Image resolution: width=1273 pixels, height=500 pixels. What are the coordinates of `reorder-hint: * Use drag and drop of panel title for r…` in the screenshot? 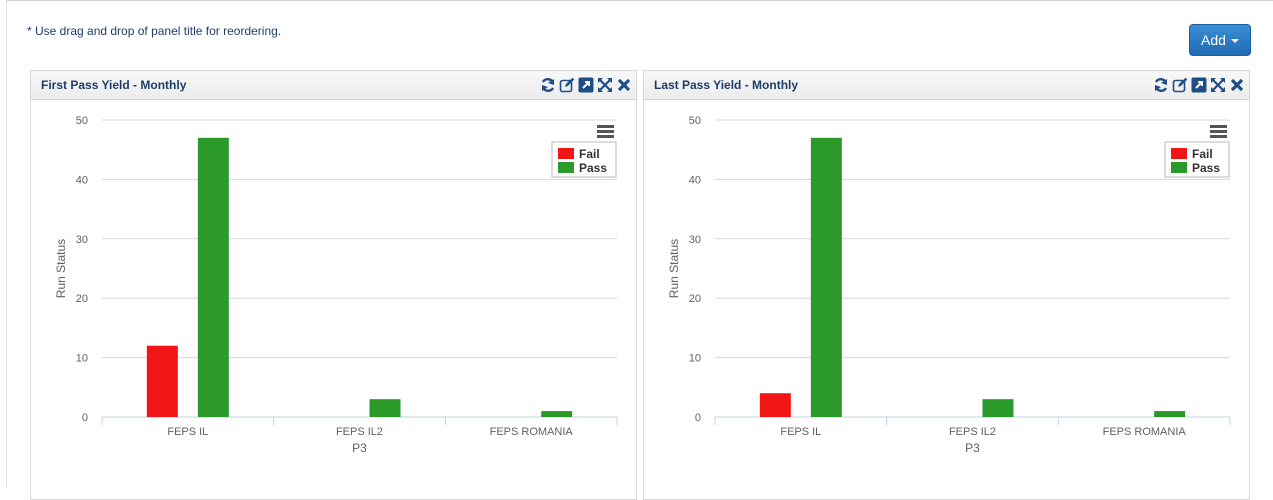 It's located at (154, 31).